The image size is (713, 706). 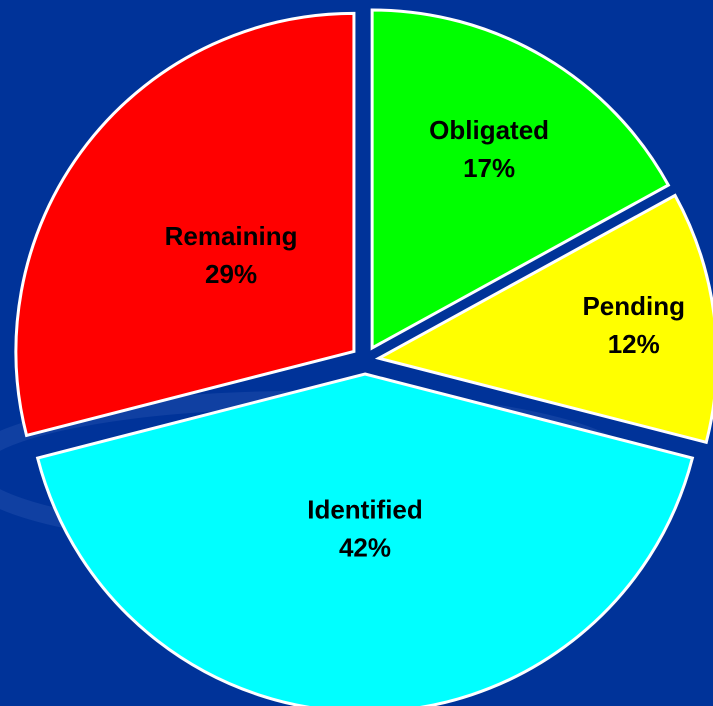 What do you see at coordinates (231, 236) in the screenshot?
I see `slice-label: Remaining` at bounding box center [231, 236].